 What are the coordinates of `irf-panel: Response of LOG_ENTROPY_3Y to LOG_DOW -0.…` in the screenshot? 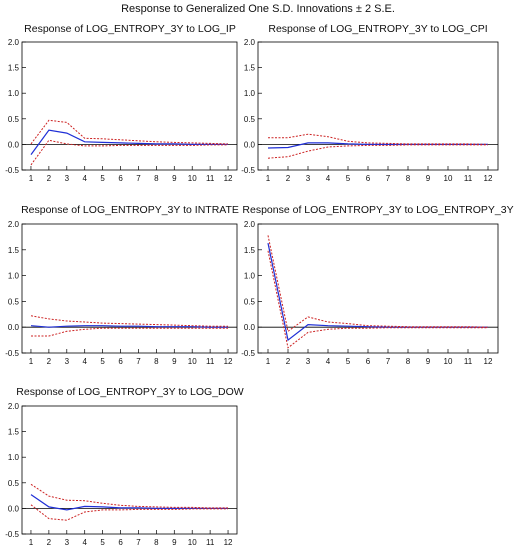 It's located at (124, 466).